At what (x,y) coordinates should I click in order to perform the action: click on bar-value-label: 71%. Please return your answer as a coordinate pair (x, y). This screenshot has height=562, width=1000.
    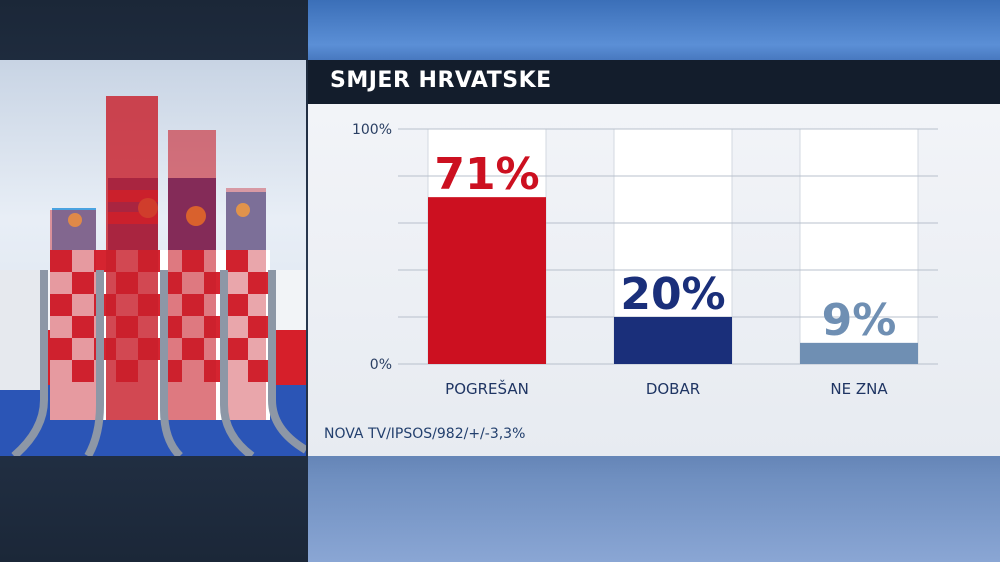
    Looking at the image, I should click on (486, 174).